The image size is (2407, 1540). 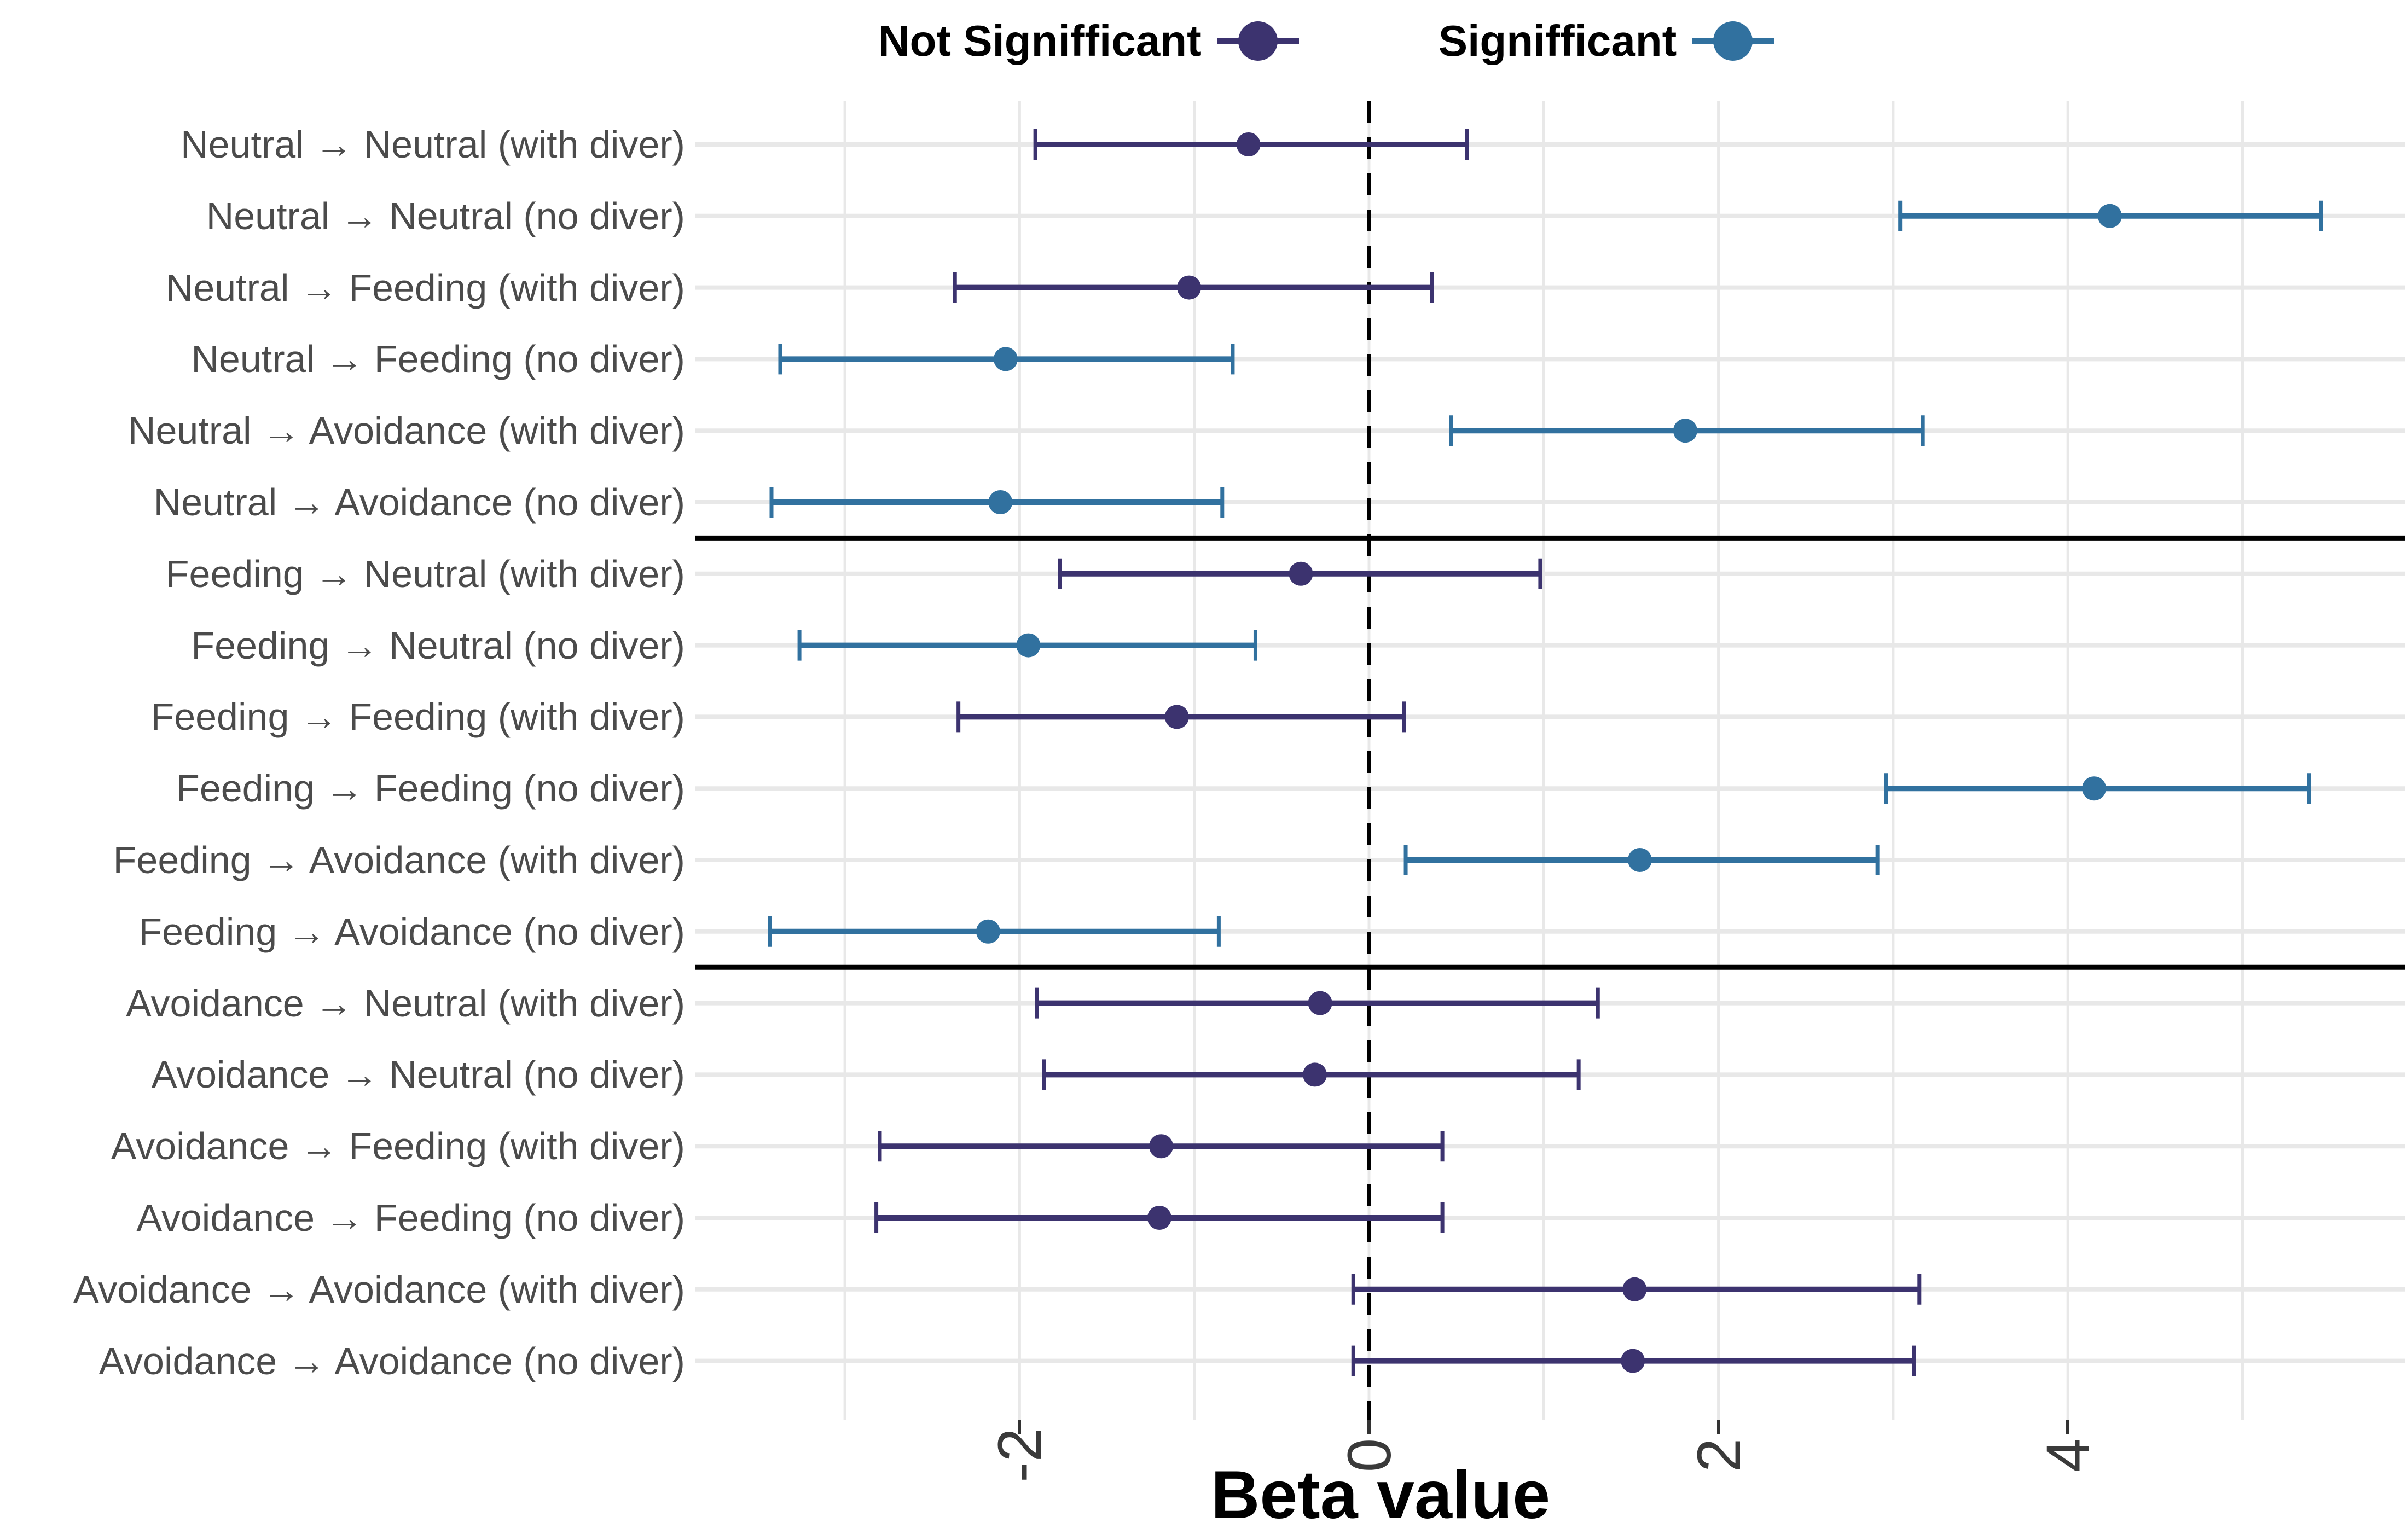 What do you see at coordinates (1557, 40) in the screenshot?
I see `legend-label-significant: Signifficant` at bounding box center [1557, 40].